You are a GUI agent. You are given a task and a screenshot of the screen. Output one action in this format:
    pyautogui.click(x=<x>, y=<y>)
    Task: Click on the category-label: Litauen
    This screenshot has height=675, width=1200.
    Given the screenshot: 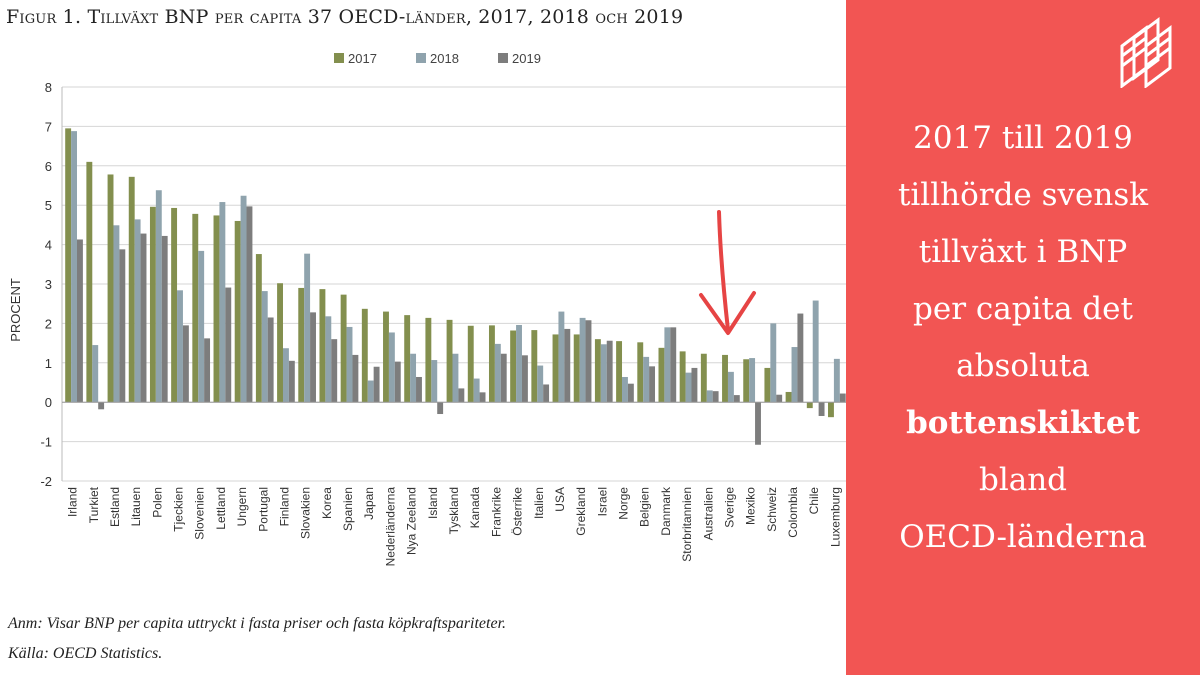 What is the action you would take?
    pyautogui.click(x=136, y=506)
    